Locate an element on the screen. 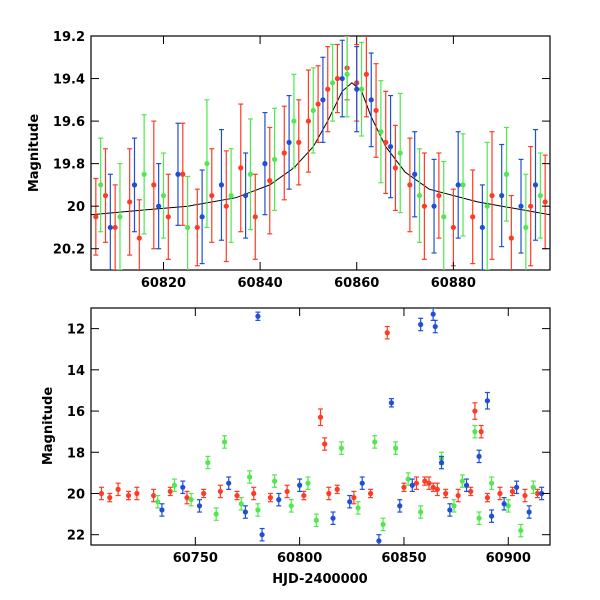  top-panel-ylabel: Magnitude is located at coordinates (34, 153).